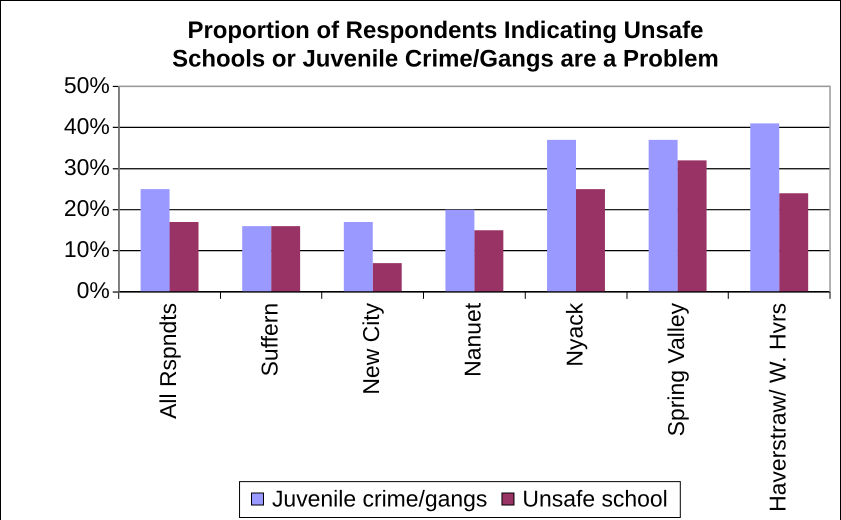 The height and width of the screenshot is (520, 841). What do you see at coordinates (371, 348) in the screenshot?
I see `x-tick-label: New City` at bounding box center [371, 348].